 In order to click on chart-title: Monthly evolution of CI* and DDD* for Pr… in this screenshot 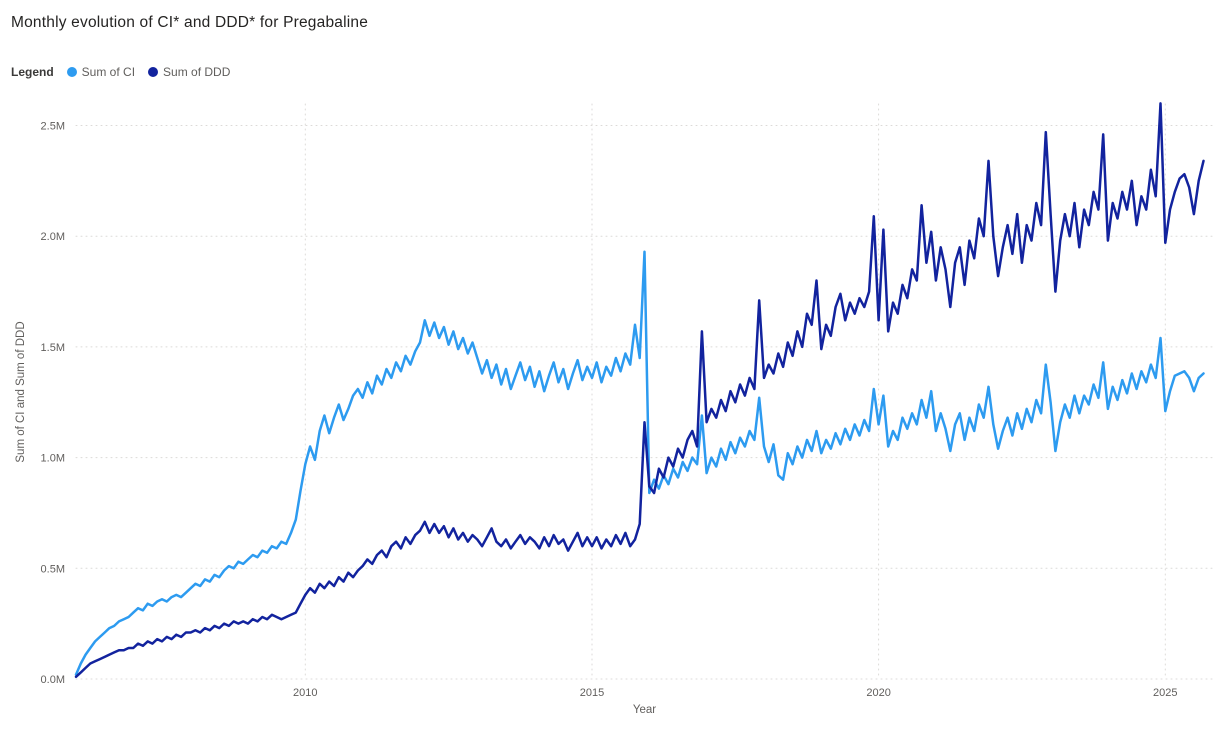, I will do `click(190, 22)`.